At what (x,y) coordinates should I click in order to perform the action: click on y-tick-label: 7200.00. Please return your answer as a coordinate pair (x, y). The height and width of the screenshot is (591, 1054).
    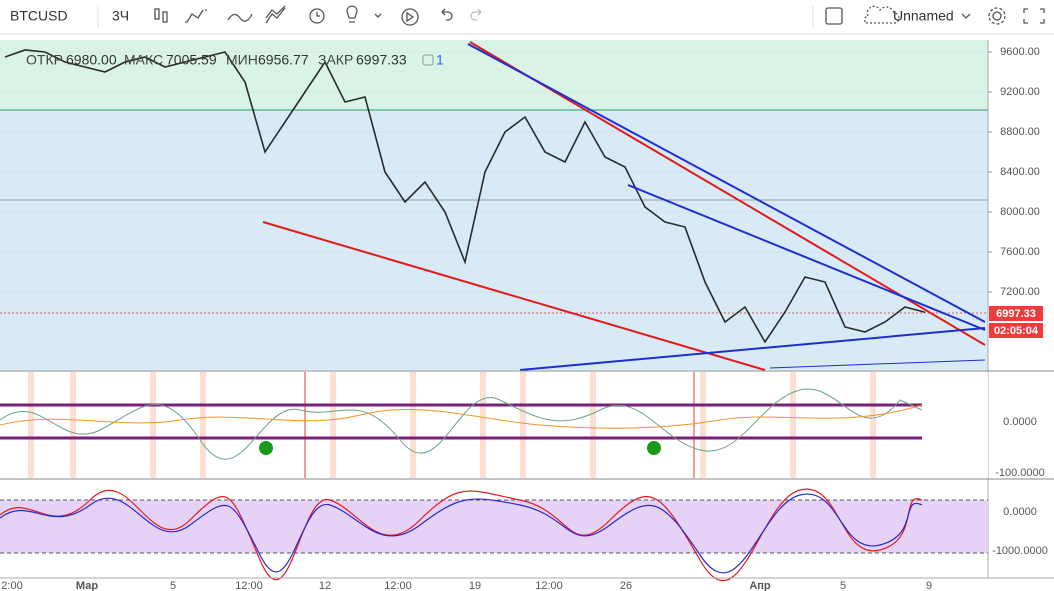
    Looking at the image, I should click on (1020, 292).